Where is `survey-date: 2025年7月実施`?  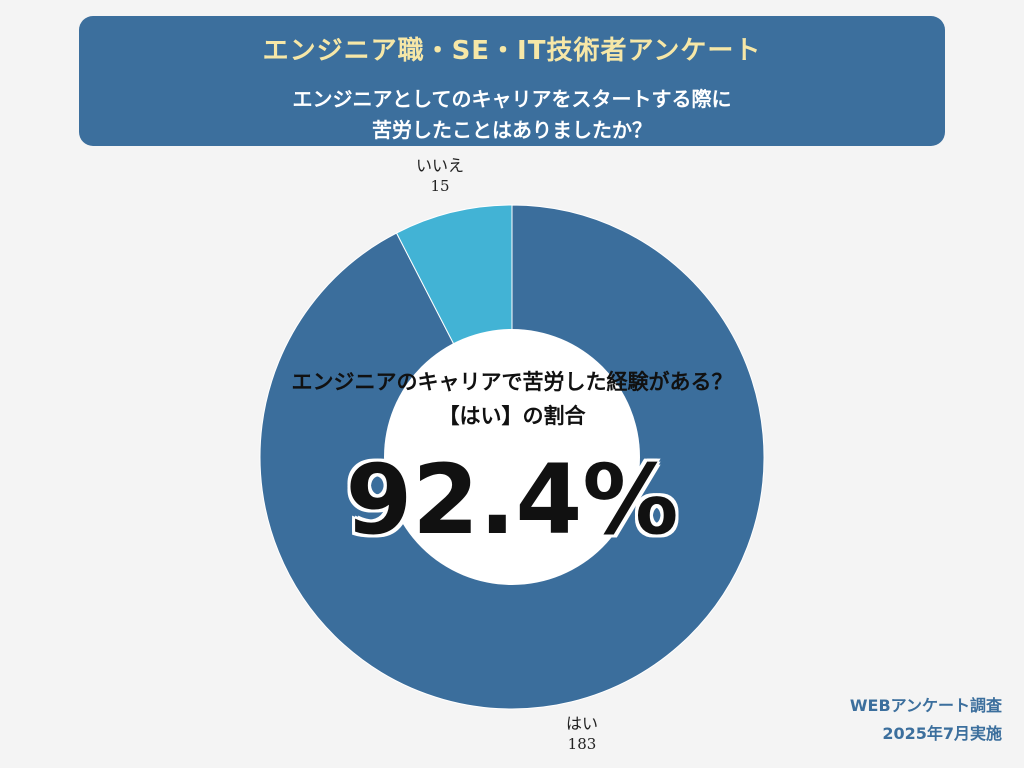 survey-date: 2025年7月実施 is located at coordinates (942, 733).